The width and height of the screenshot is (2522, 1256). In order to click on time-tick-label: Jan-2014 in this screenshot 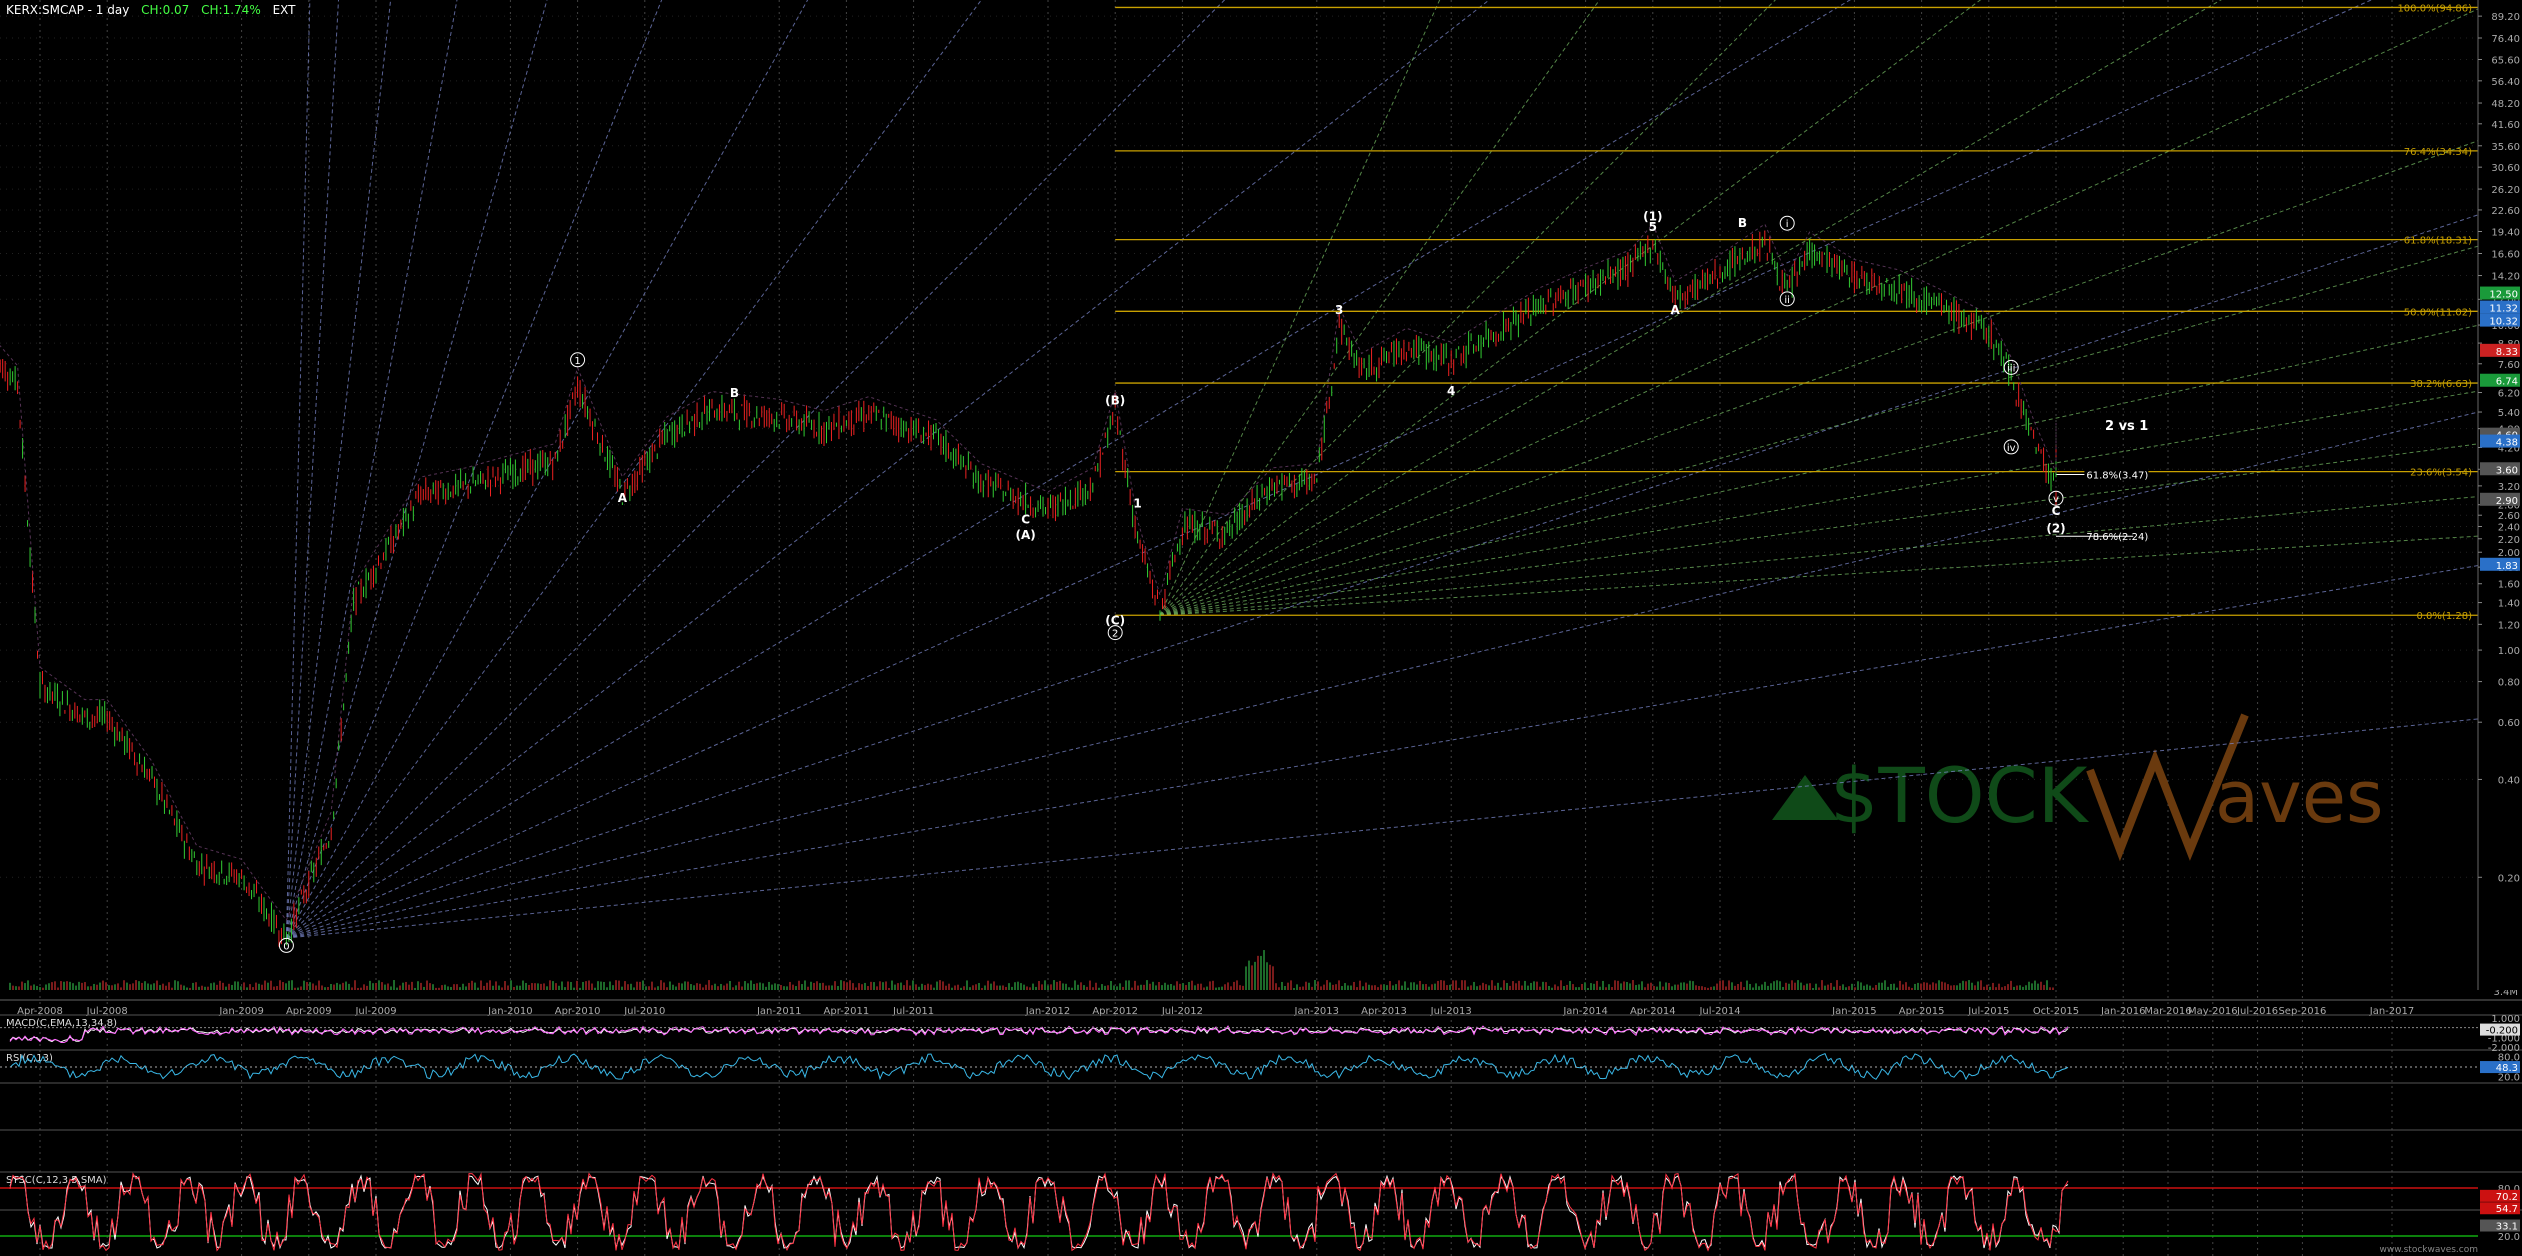, I will do `click(1584, 1011)`.